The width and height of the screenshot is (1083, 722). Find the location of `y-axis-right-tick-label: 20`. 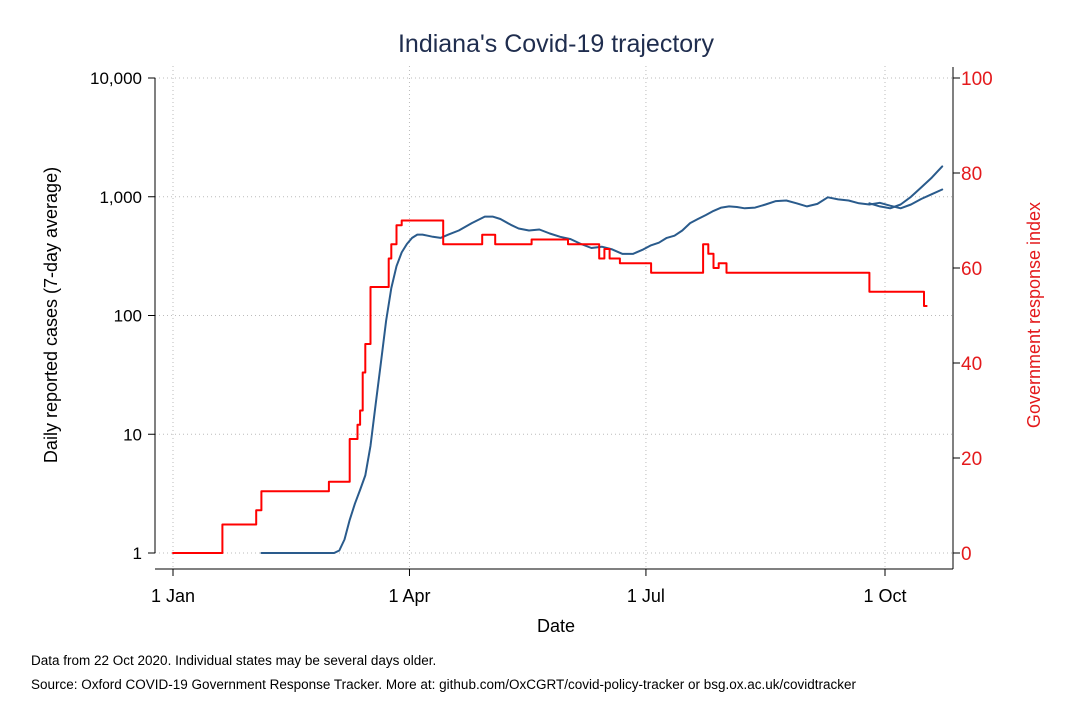

y-axis-right-tick-label: 20 is located at coordinates (971, 459).